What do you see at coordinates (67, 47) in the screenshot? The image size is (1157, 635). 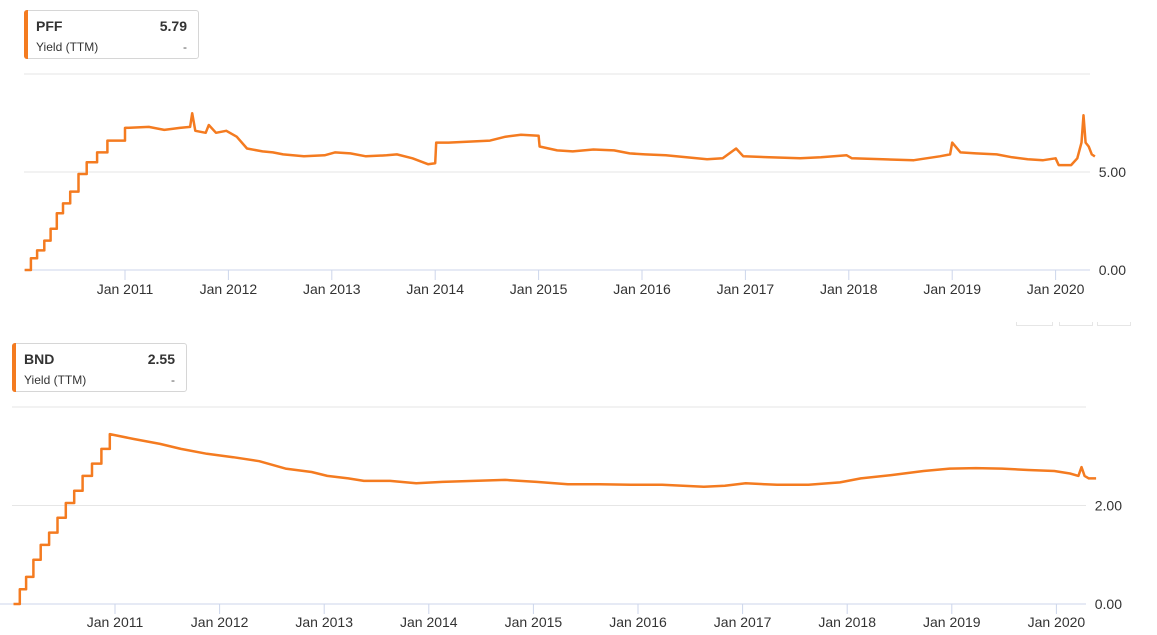 I see `pff-legend-metric: Yield (TTM)` at bounding box center [67, 47].